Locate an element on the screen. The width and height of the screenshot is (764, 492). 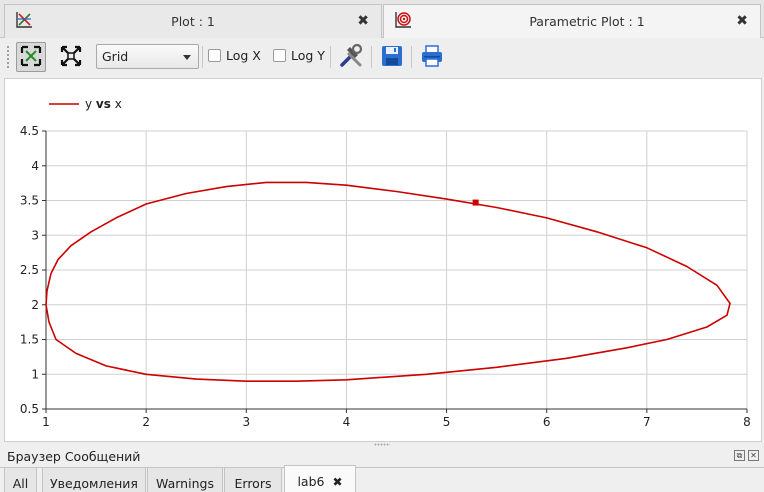
setup-tools-icon is located at coordinates (351, 57).